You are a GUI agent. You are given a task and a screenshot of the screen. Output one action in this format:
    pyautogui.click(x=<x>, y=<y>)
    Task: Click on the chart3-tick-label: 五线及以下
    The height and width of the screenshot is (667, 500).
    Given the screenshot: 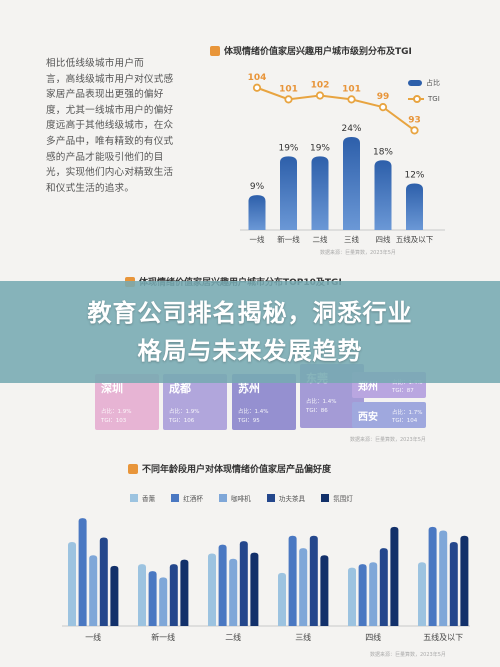 What is the action you would take?
    pyautogui.click(x=443, y=637)
    